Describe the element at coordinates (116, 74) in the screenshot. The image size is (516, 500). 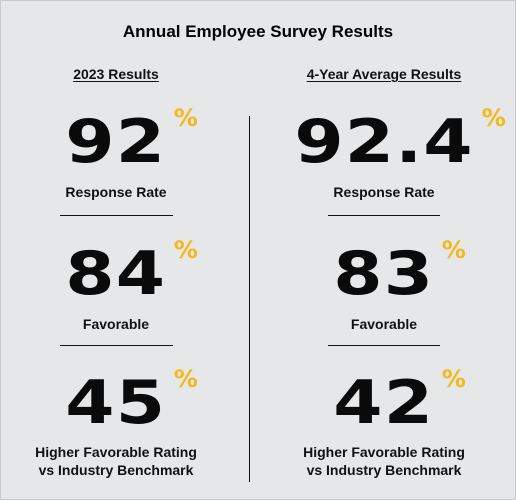
I see `column-heading-2023: 2023 Results` at that location.